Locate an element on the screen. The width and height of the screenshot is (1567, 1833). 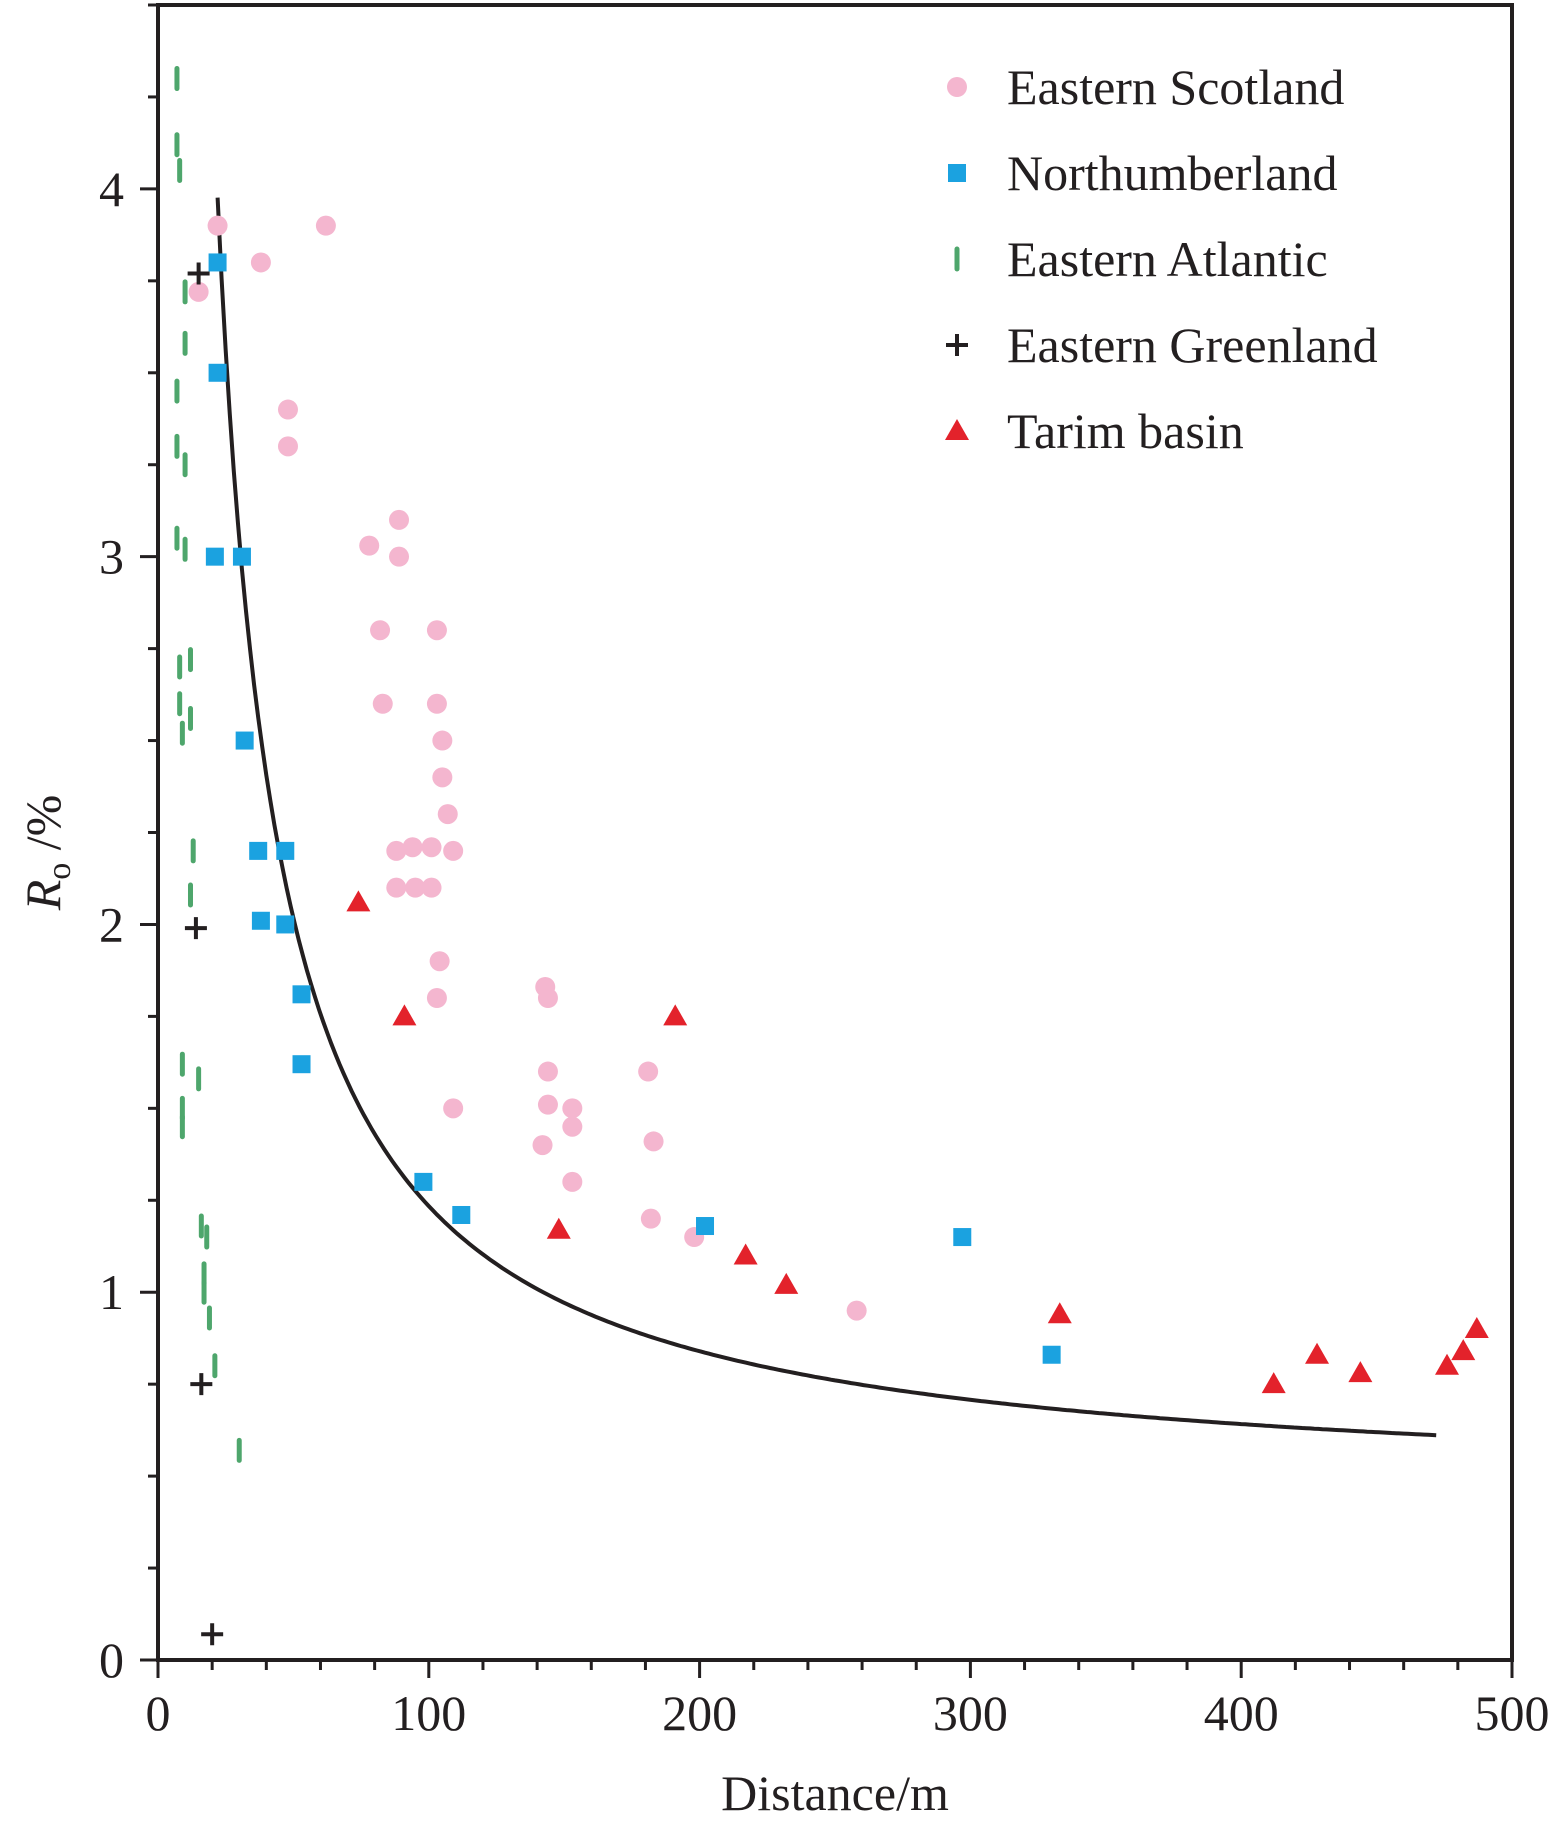
legend-label: Northumberland is located at coordinates (1172, 173).